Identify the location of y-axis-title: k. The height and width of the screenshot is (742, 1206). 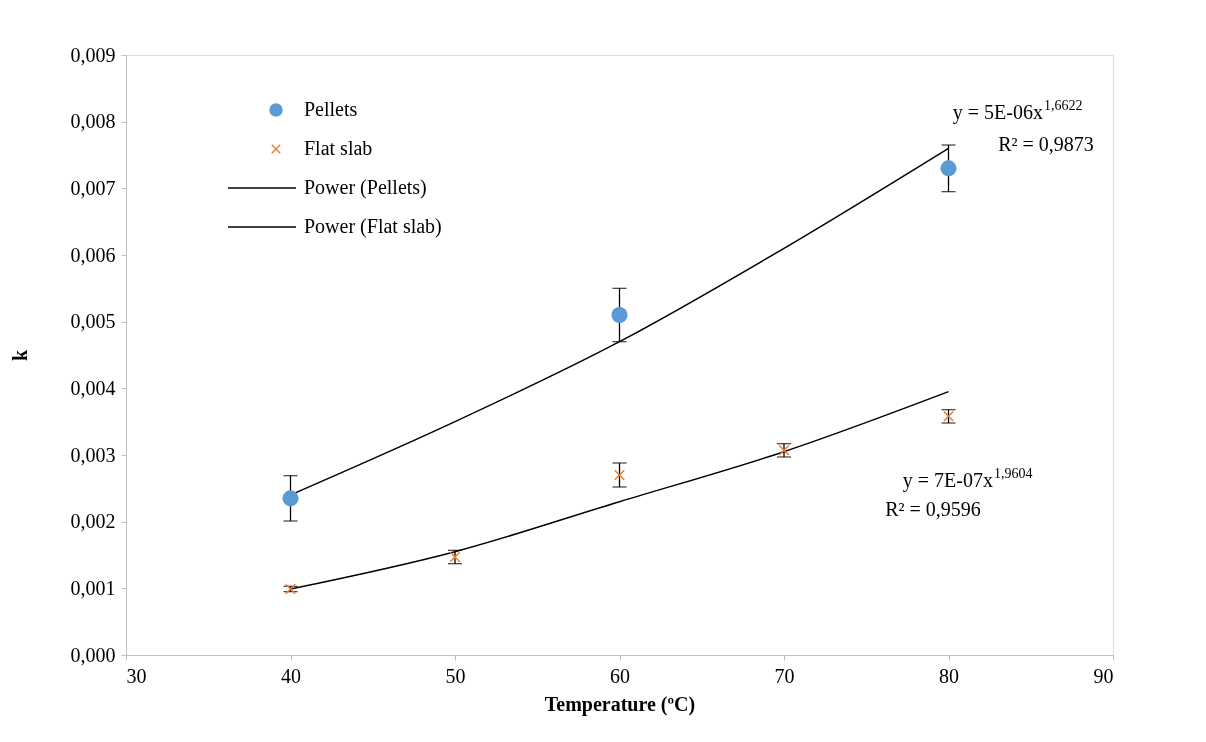
(19, 355).